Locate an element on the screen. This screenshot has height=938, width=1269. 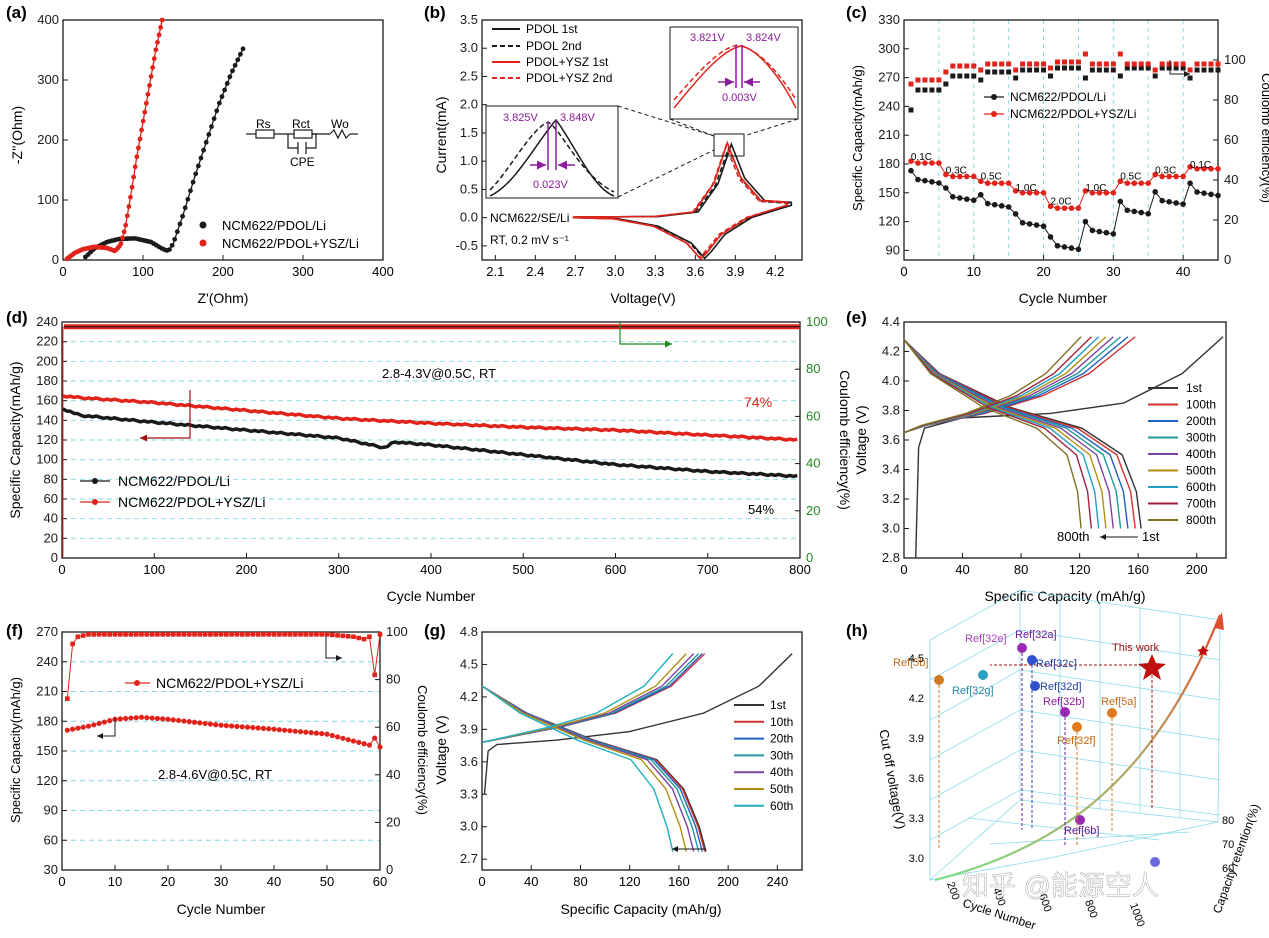
e-xtick-label: 200 is located at coordinates (1197, 569).